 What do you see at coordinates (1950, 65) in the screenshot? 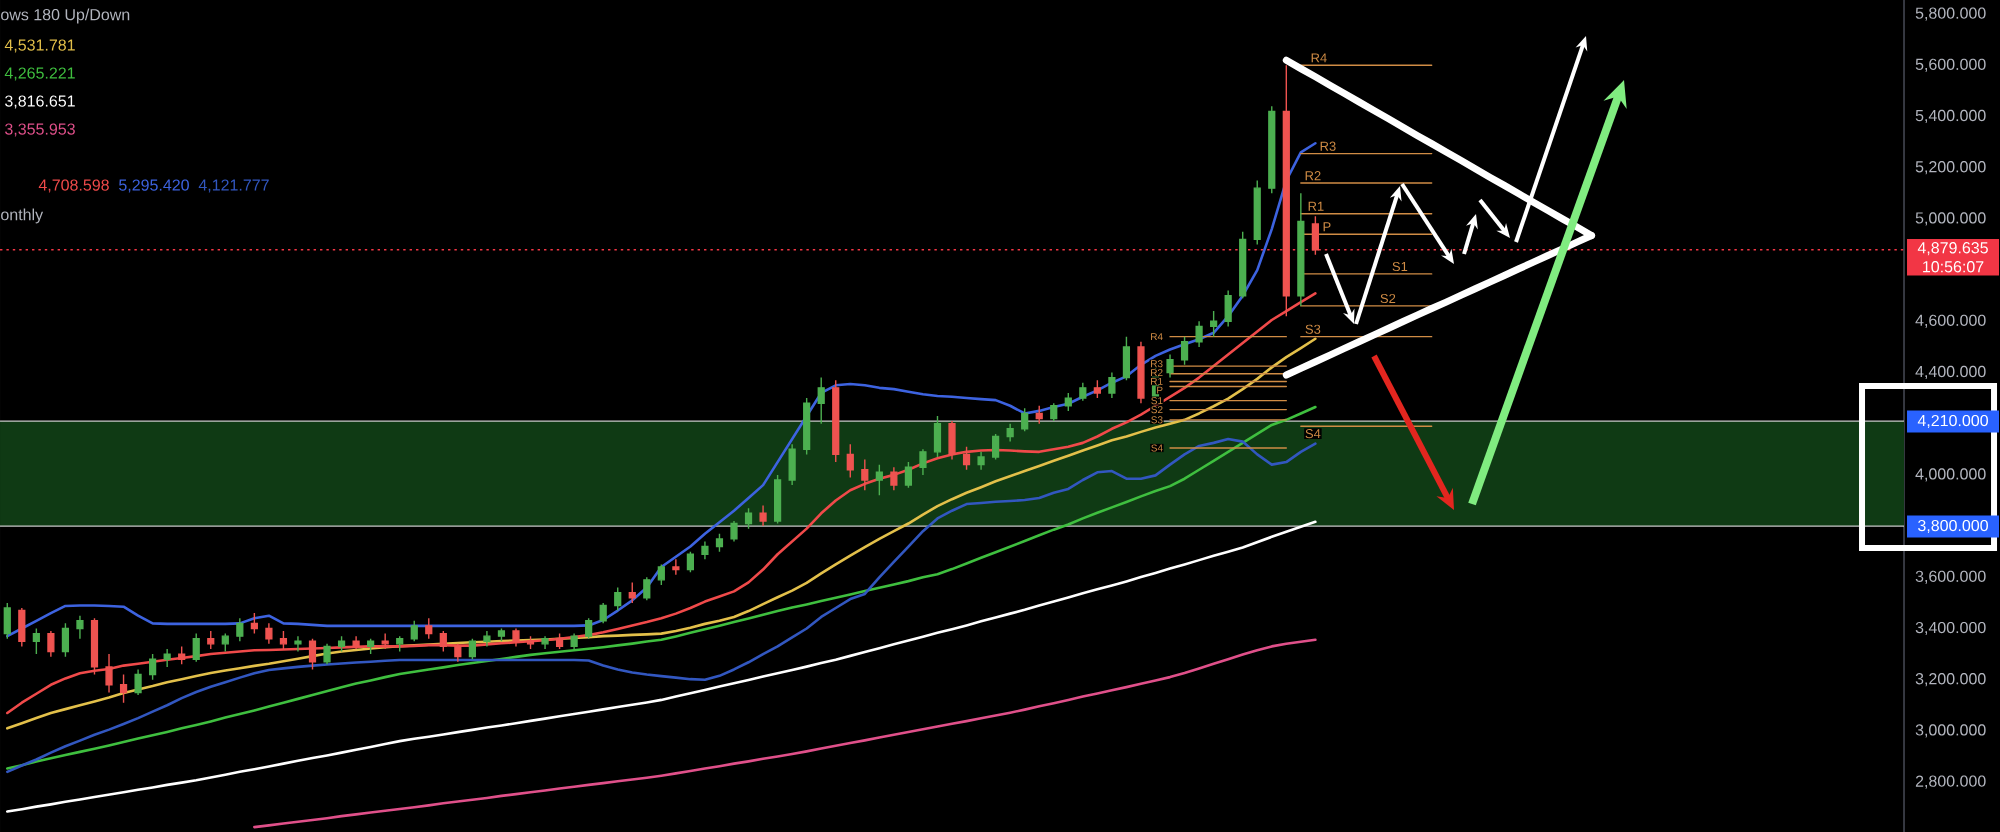
I see `y-tick-label: 5,600.000` at bounding box center [1950, 65].